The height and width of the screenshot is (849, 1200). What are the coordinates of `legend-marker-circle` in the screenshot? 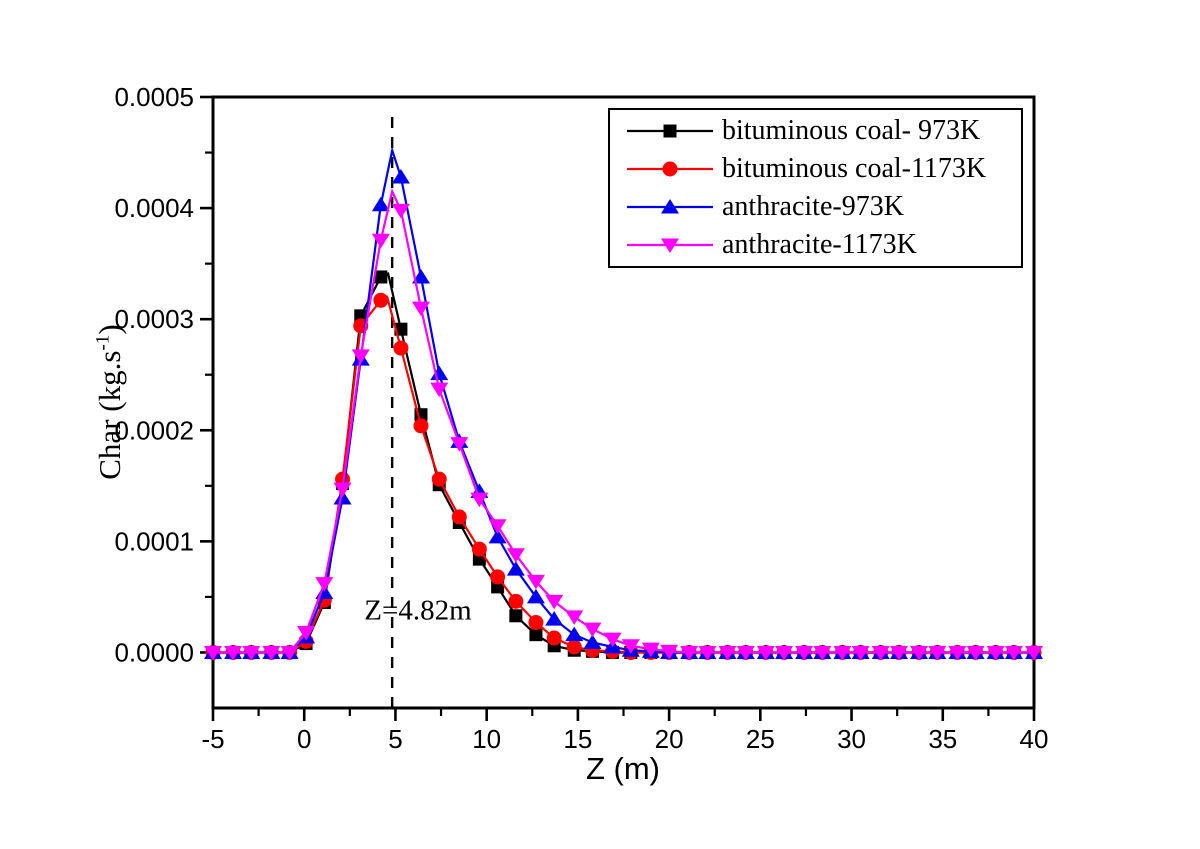 It's located at (670, 169).